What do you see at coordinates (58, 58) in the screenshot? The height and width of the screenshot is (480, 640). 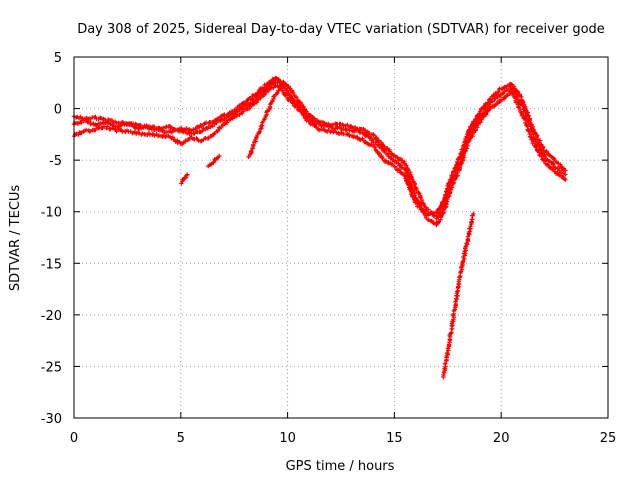 I see `y-tick-label: 5` at bounding box center [58, 58].